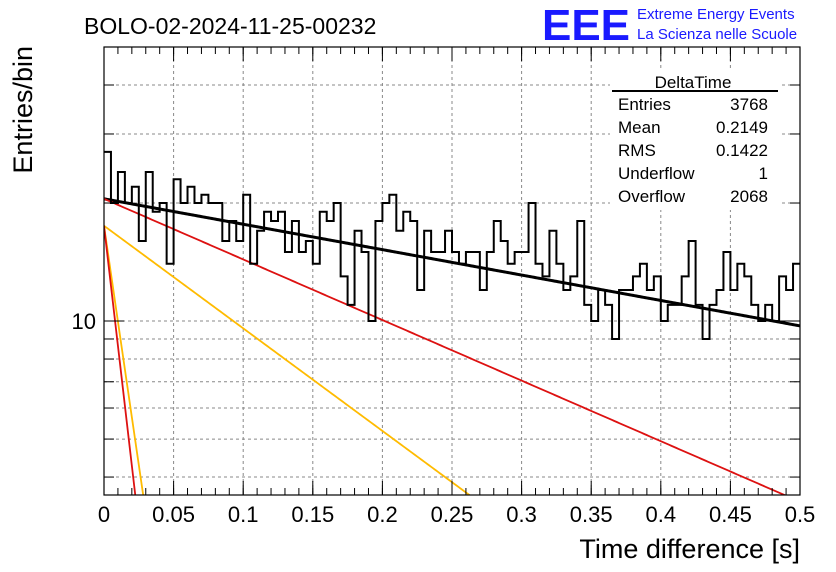  Describe the element at coordinates (644, 104) in the screenshot. I see `stats-label-entries: Entries` at that location.